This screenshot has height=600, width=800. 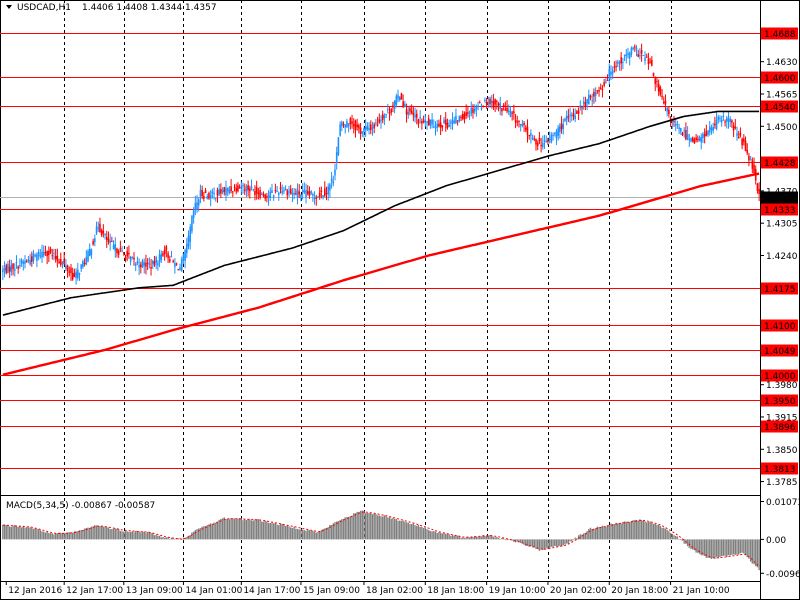 What do you see at coordinates (639, 591) in the screenshot?
I see `time-tick-label: 20 Jan 18:00` at bounding box center [639, 591].